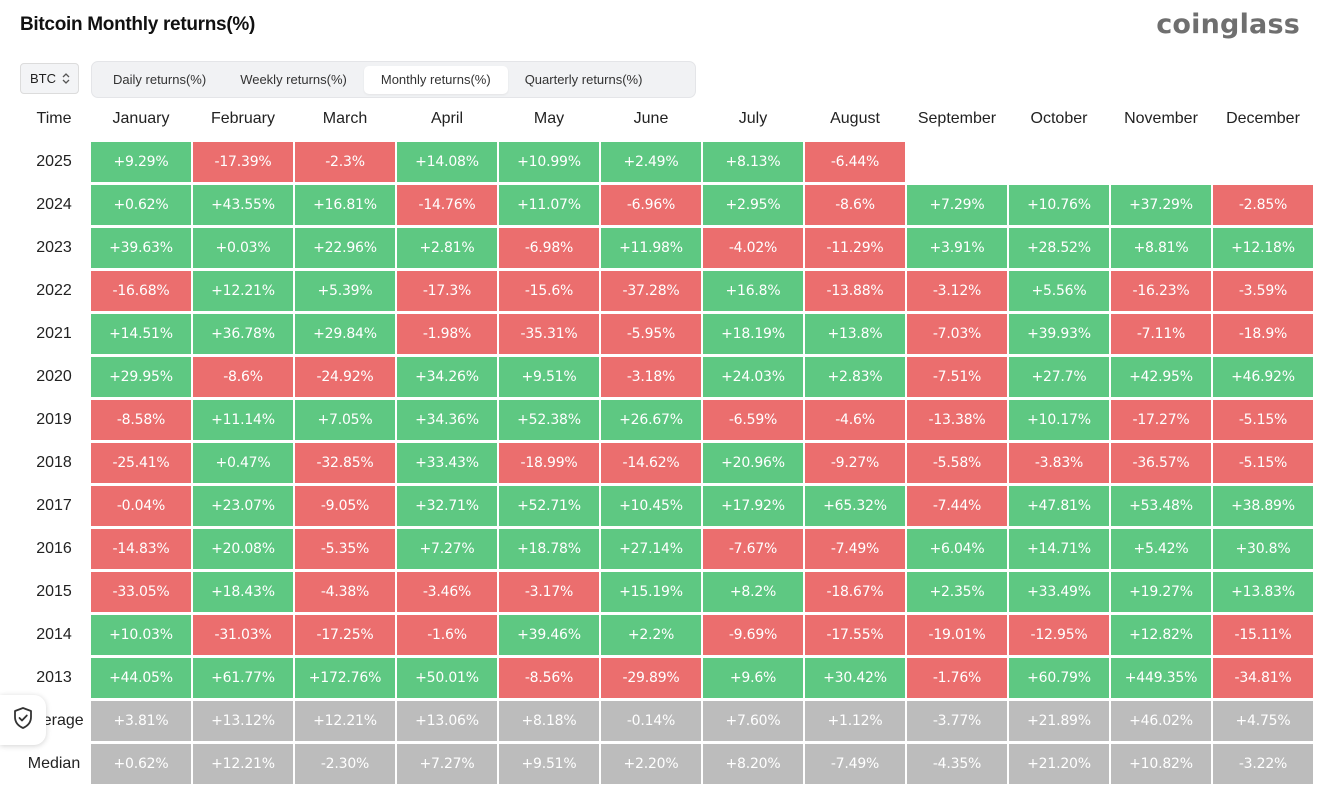 This screenshot has width=1331, height=792. I want to click on return-cell: -19.01%, so click(957, 635).